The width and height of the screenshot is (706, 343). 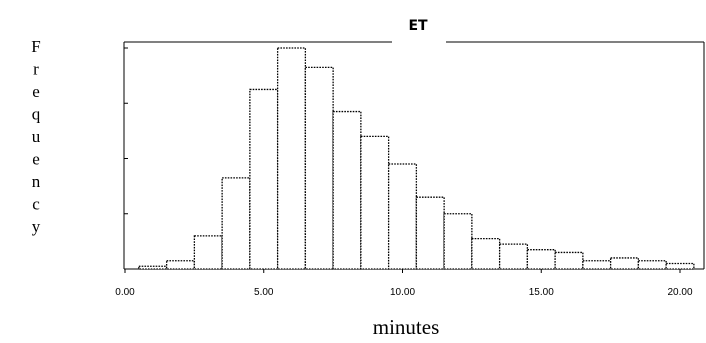 I want to click on y-axis-label-letter: n, so click(x=36, y=181).